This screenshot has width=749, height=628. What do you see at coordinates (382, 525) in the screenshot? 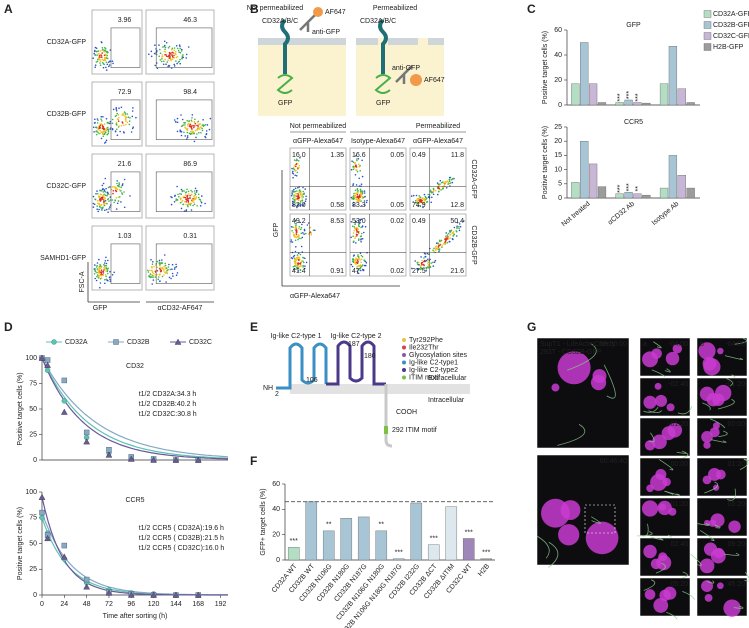
I see `significance: **` at bounding box center [382, 525].